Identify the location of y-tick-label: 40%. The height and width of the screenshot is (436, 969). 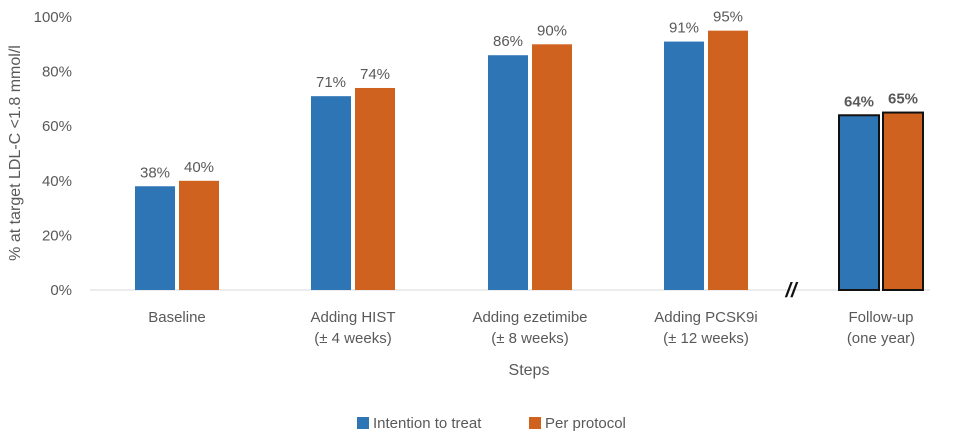
(57, 181).